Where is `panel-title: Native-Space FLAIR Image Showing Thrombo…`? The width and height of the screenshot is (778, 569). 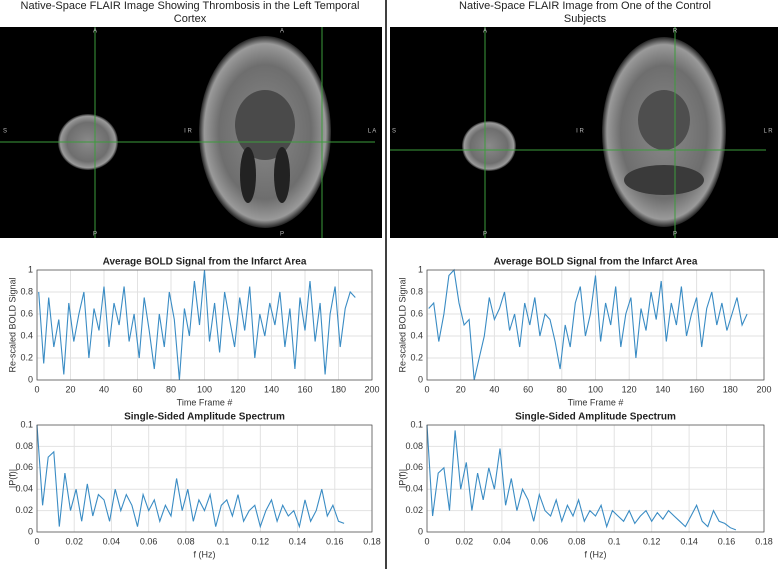 panel-title: Native-Space FLAIR Image Showing Thrombo… is located at coordinates (190, 12).